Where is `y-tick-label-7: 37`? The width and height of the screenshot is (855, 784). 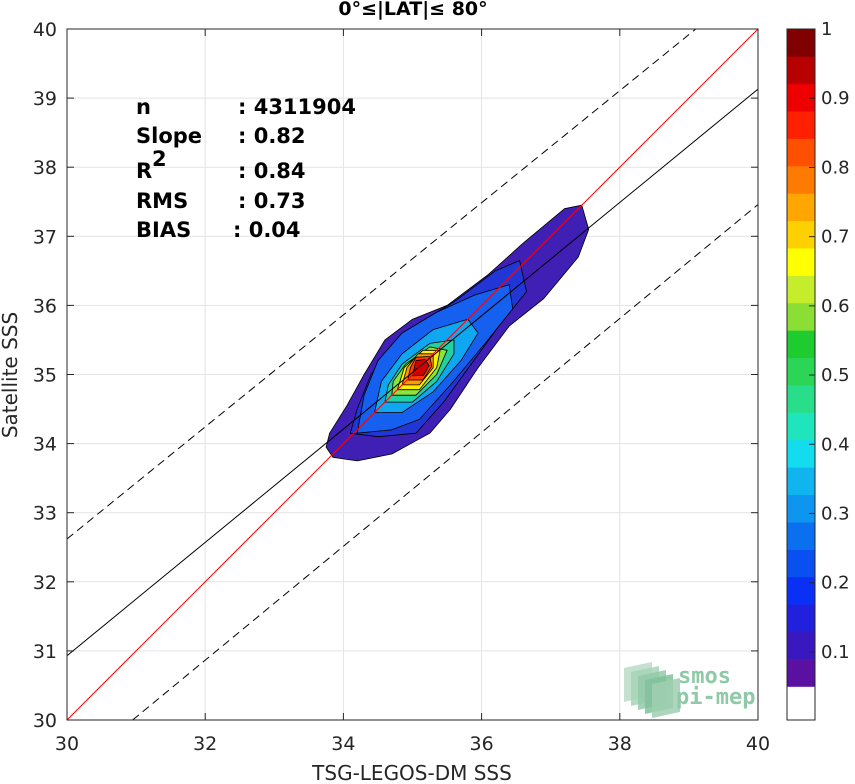
y-tick-label-7: 37 is located at coordinates (45, 237).